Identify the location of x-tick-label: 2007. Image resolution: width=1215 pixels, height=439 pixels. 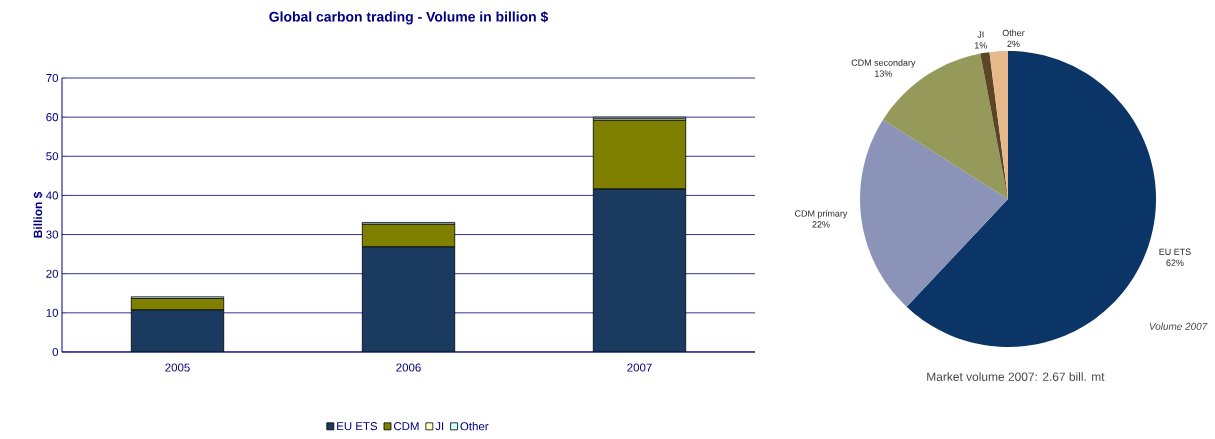
(639, 367).